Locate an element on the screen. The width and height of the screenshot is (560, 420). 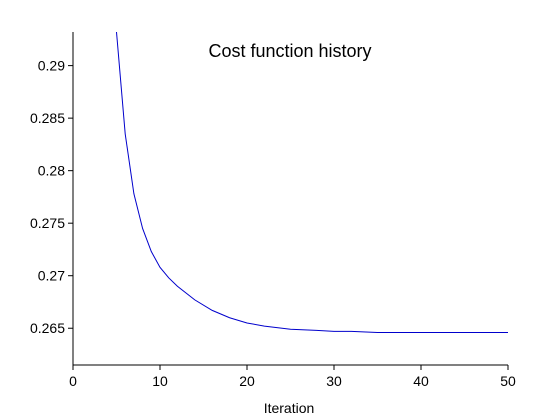
y-tick-label: 0.28 is located at coordinates (51, 171).